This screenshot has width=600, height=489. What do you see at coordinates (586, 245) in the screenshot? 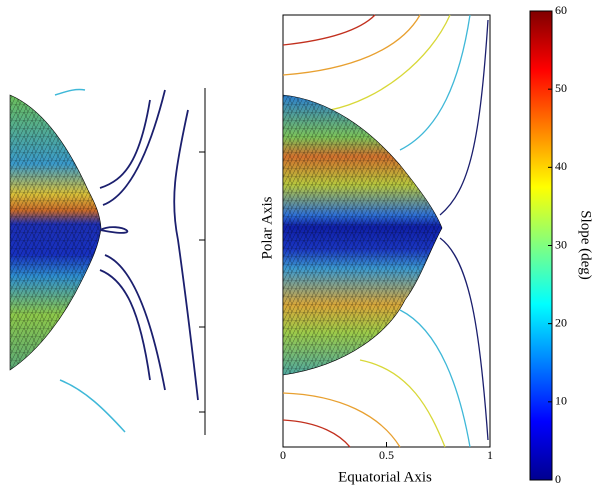
I see `colorbar-label: Slope (deg)` at bounding box center [586, 245].